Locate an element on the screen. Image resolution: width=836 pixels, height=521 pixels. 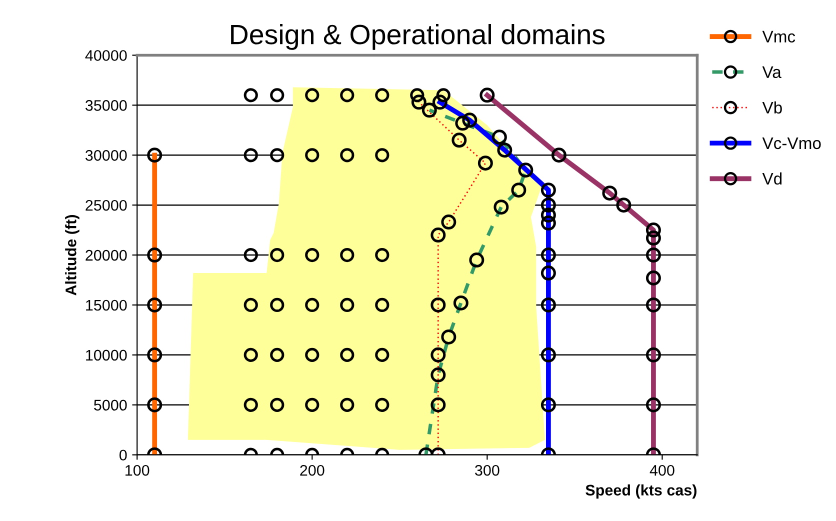
y-tick-label: 10000 is located at coordinates (106, 355).